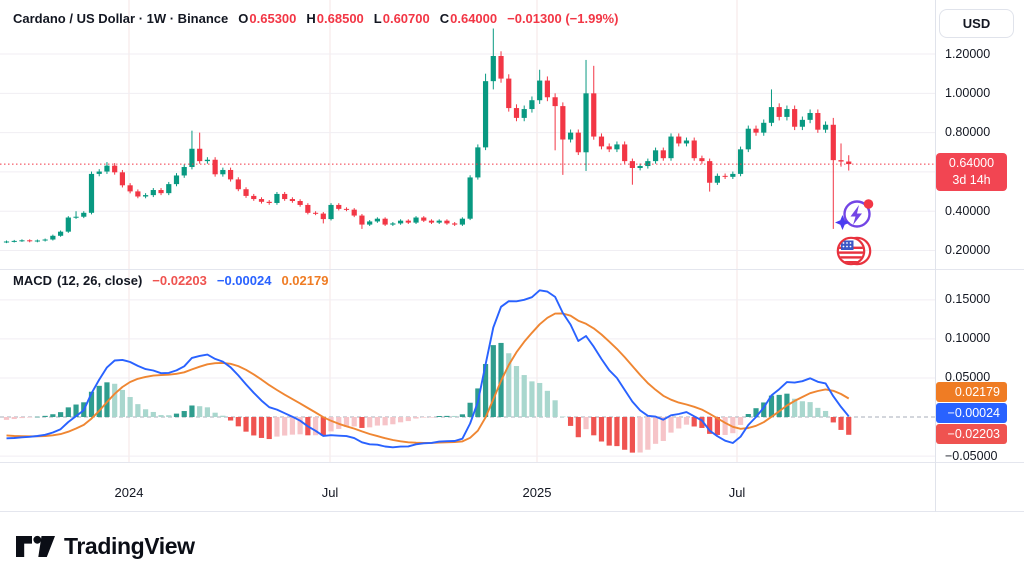  Describe the element at coordinates (129, 545) in the screenshot. I see `tradingview-logo-text: TradingView` at that location.